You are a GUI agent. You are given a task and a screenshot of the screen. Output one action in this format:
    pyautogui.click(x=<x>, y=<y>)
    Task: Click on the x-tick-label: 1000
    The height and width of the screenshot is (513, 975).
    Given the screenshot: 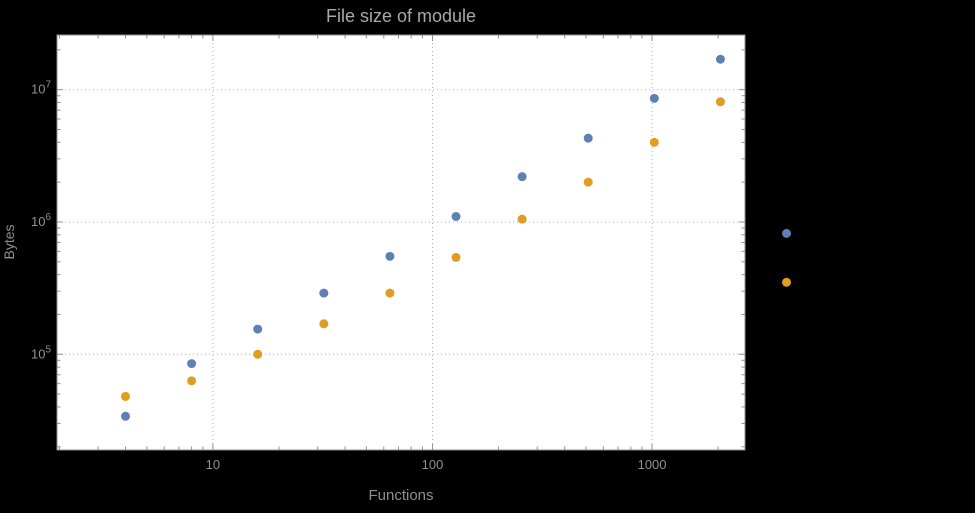 What is the action you would take?
    pyautogui.click(x=652, y=464)
    